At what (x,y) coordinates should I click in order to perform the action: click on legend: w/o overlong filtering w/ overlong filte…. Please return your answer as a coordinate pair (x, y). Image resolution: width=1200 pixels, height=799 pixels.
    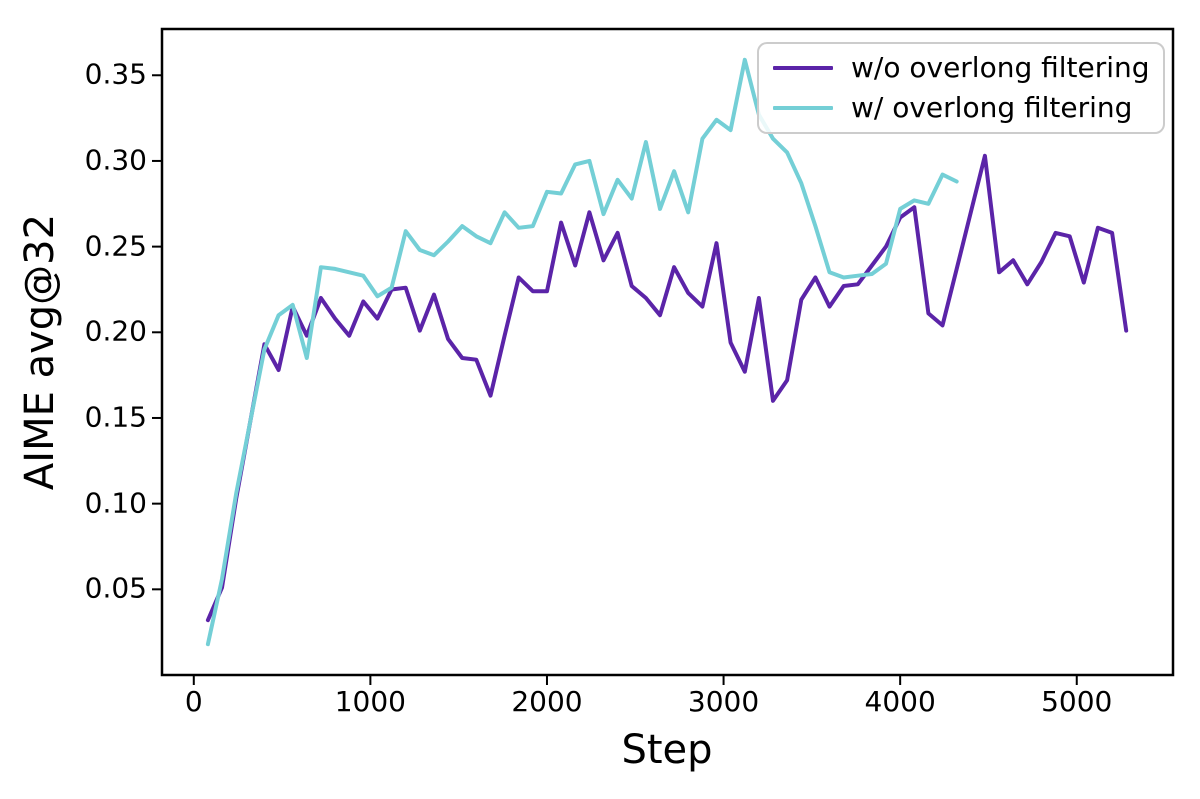
    Looking at the image, I should click on (961, 88).